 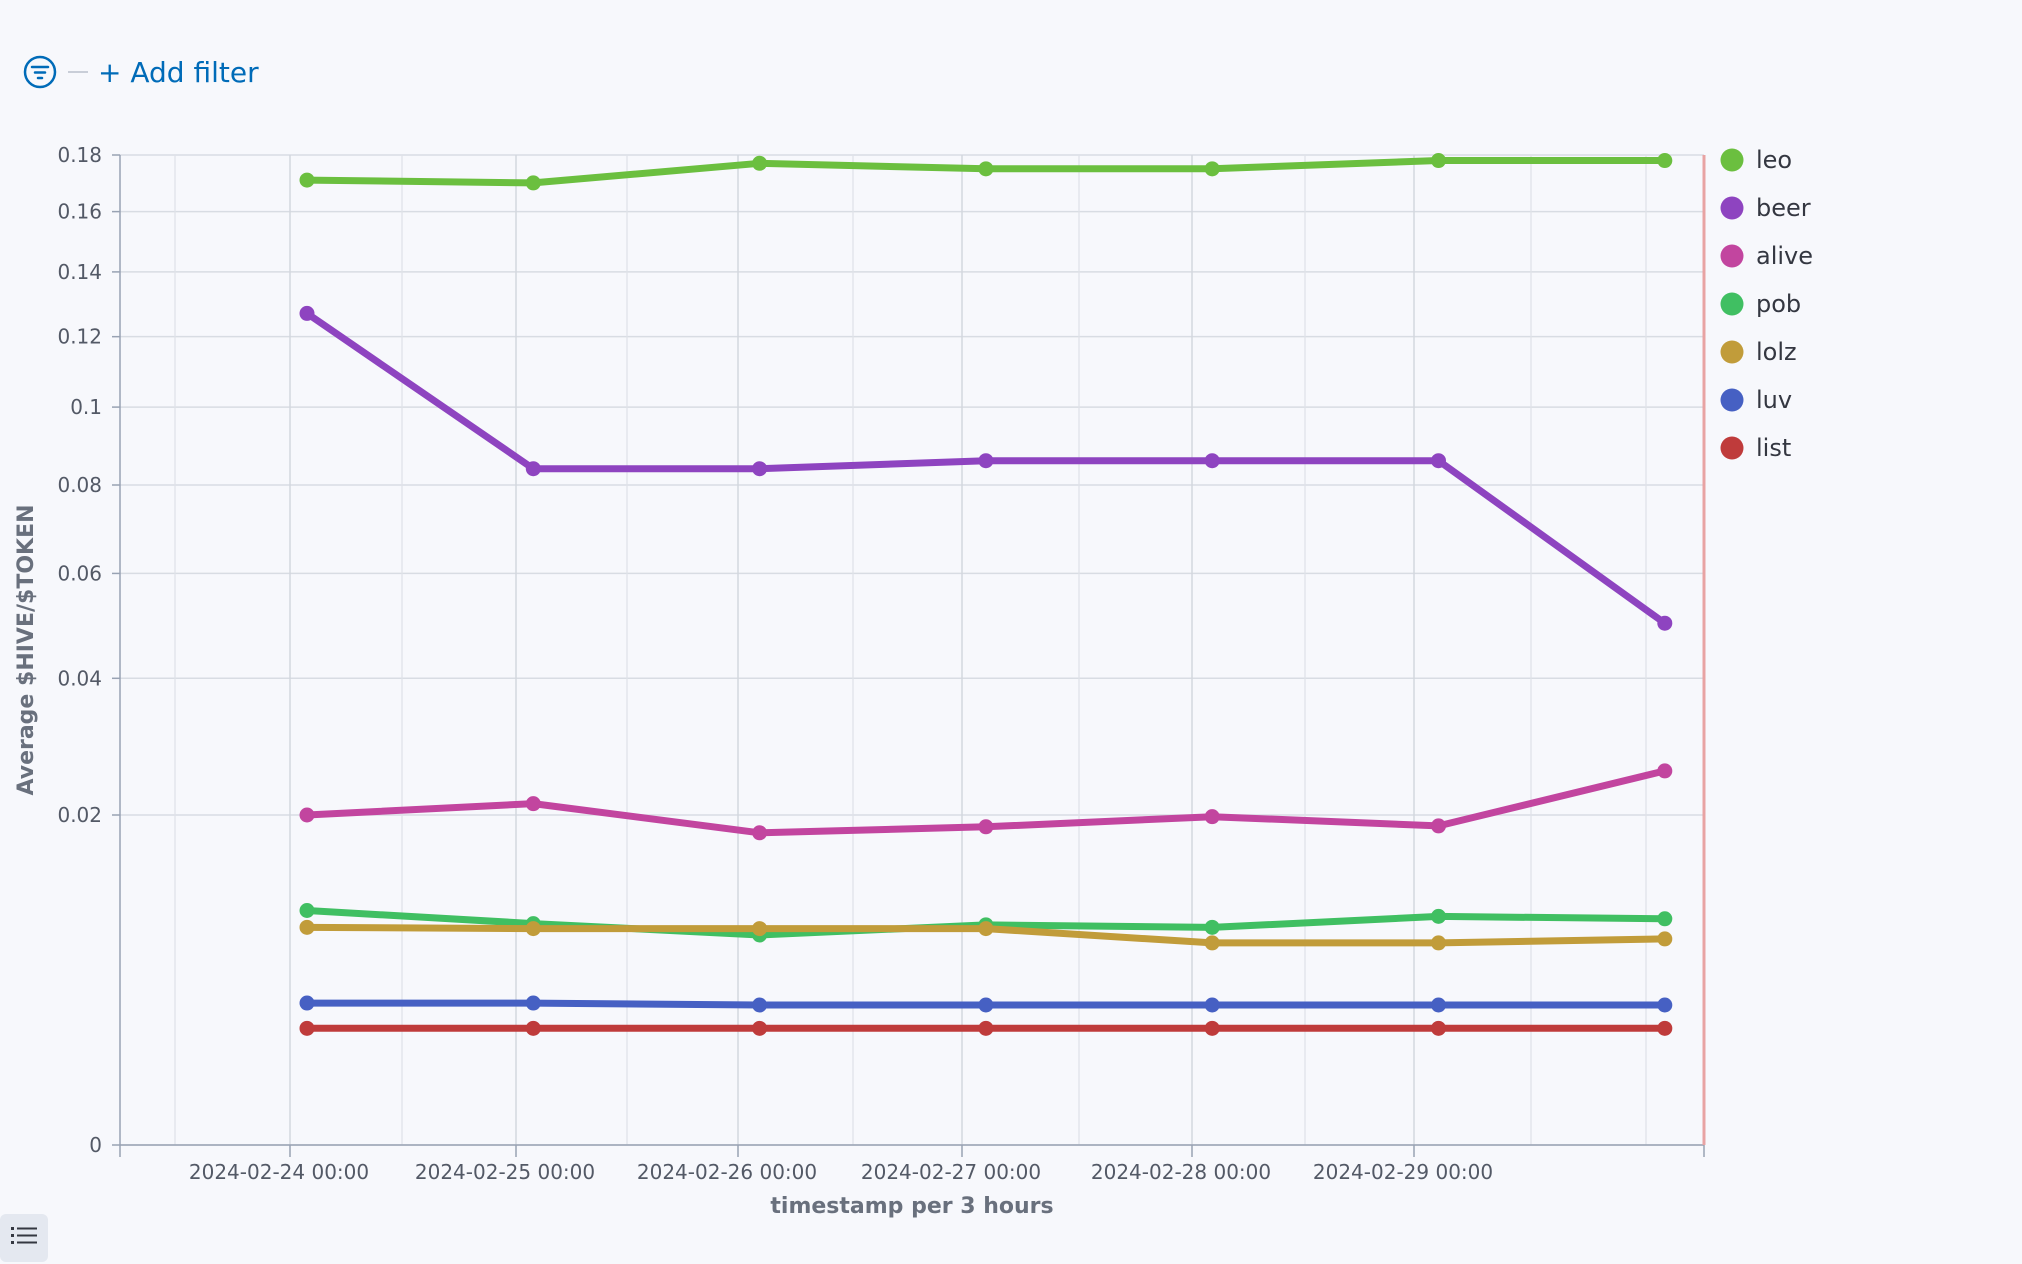 What do you see at coordinates (79, 272) in the screenshot?
I see `y-tick-label: 0.14` at bounding box center [79, 272].